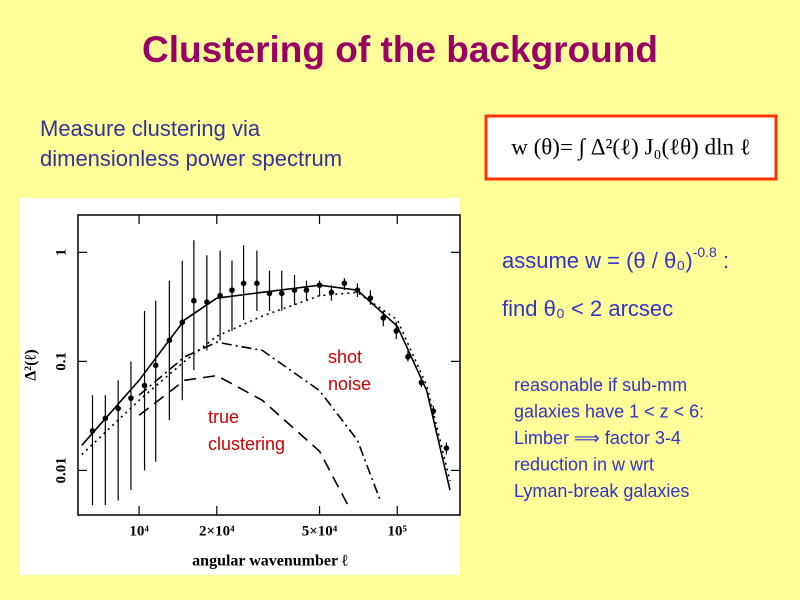  What do you see at coordinates (587, 308) in the screenshot?
I see `find-text: find θ₀ < 2 arcsec` at bounding box center [587, 308].